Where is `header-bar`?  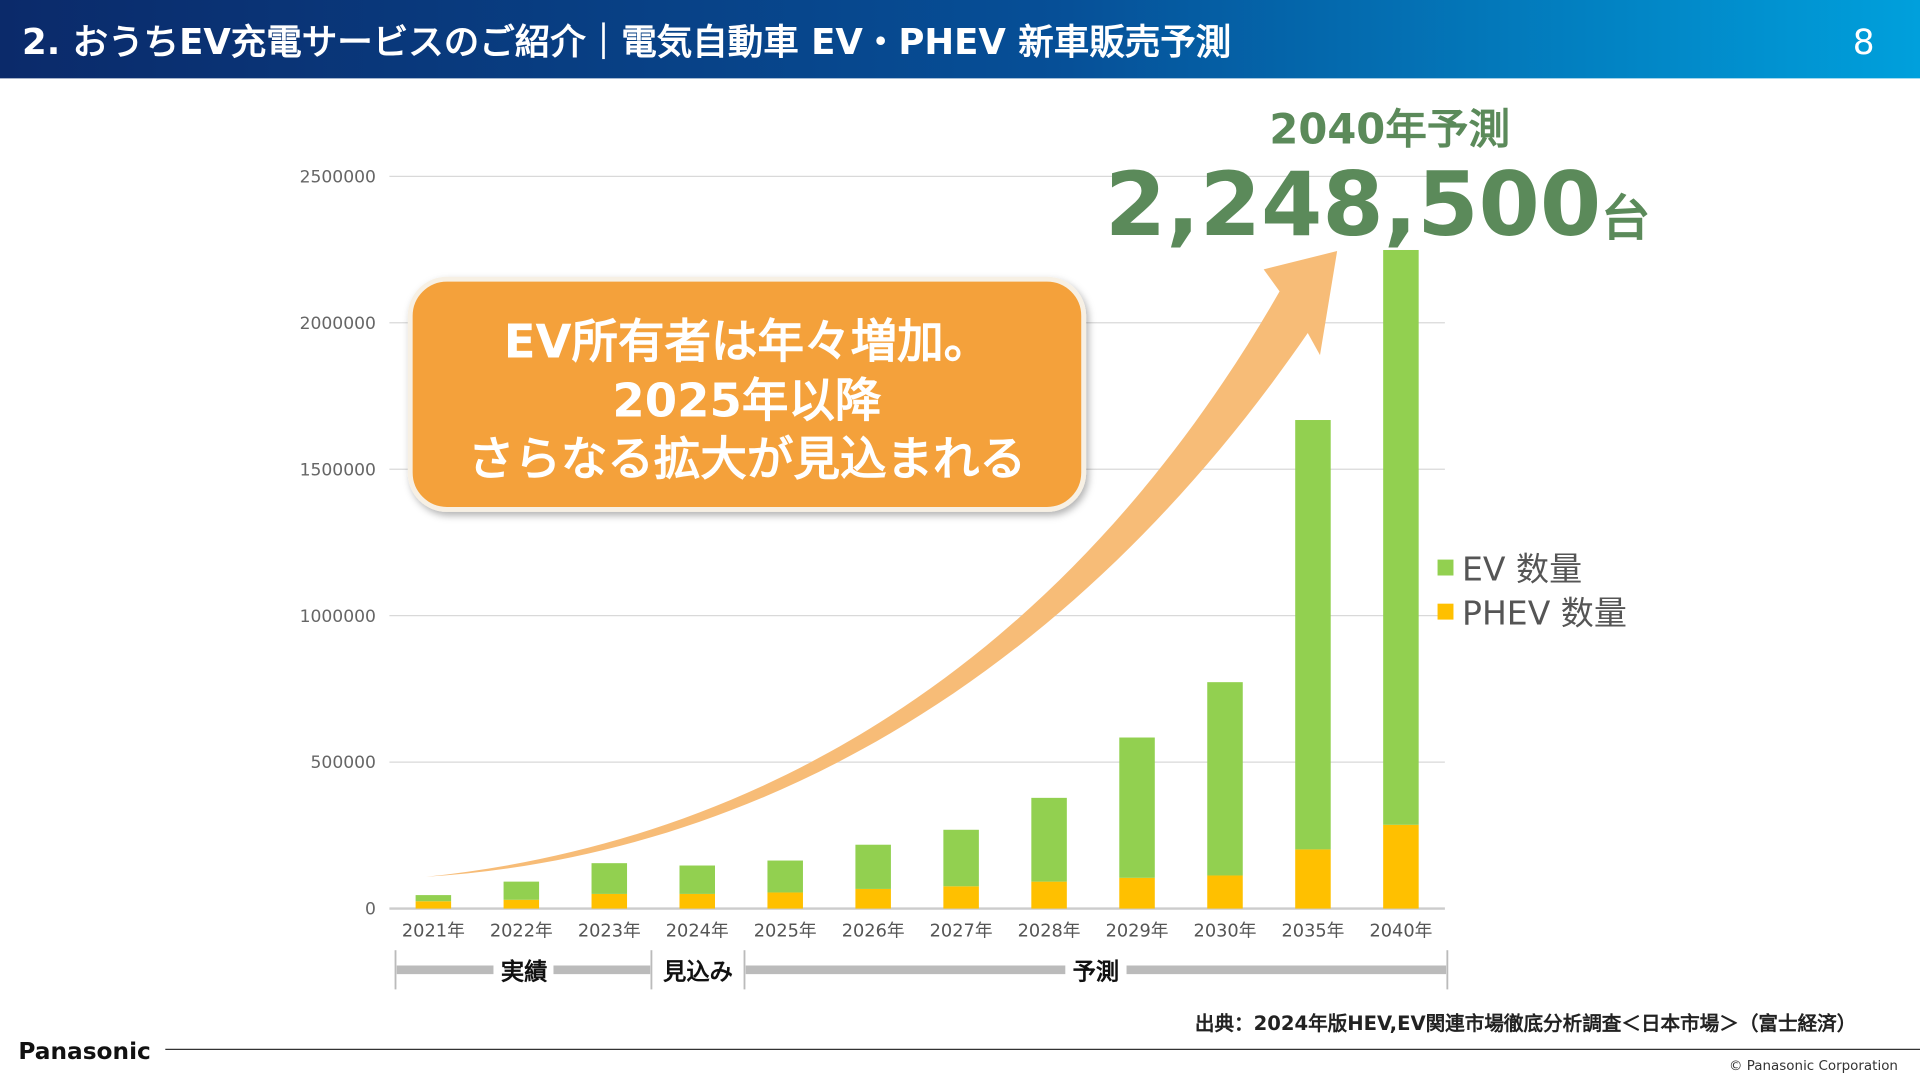 header-bar is located at coordinates (960, 39).